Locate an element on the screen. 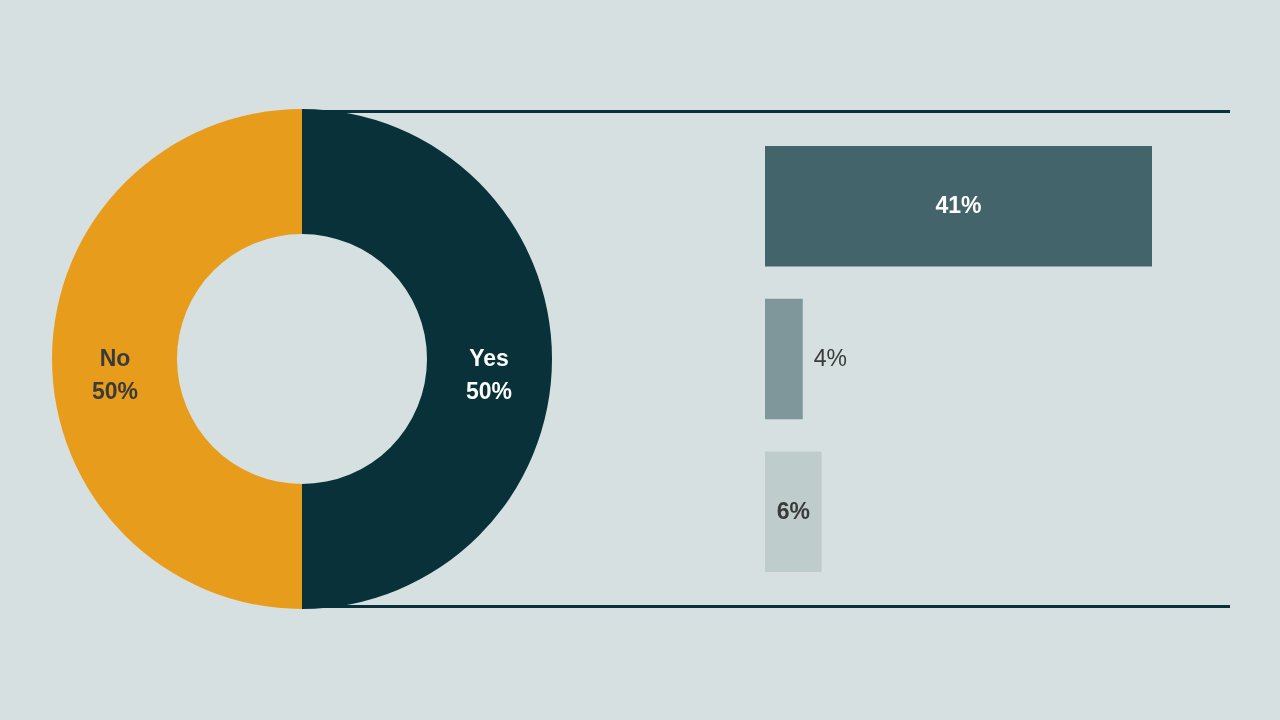 This screenshot has width=1280, height=720. data-label: 4% is located at coordinates (830, 358).